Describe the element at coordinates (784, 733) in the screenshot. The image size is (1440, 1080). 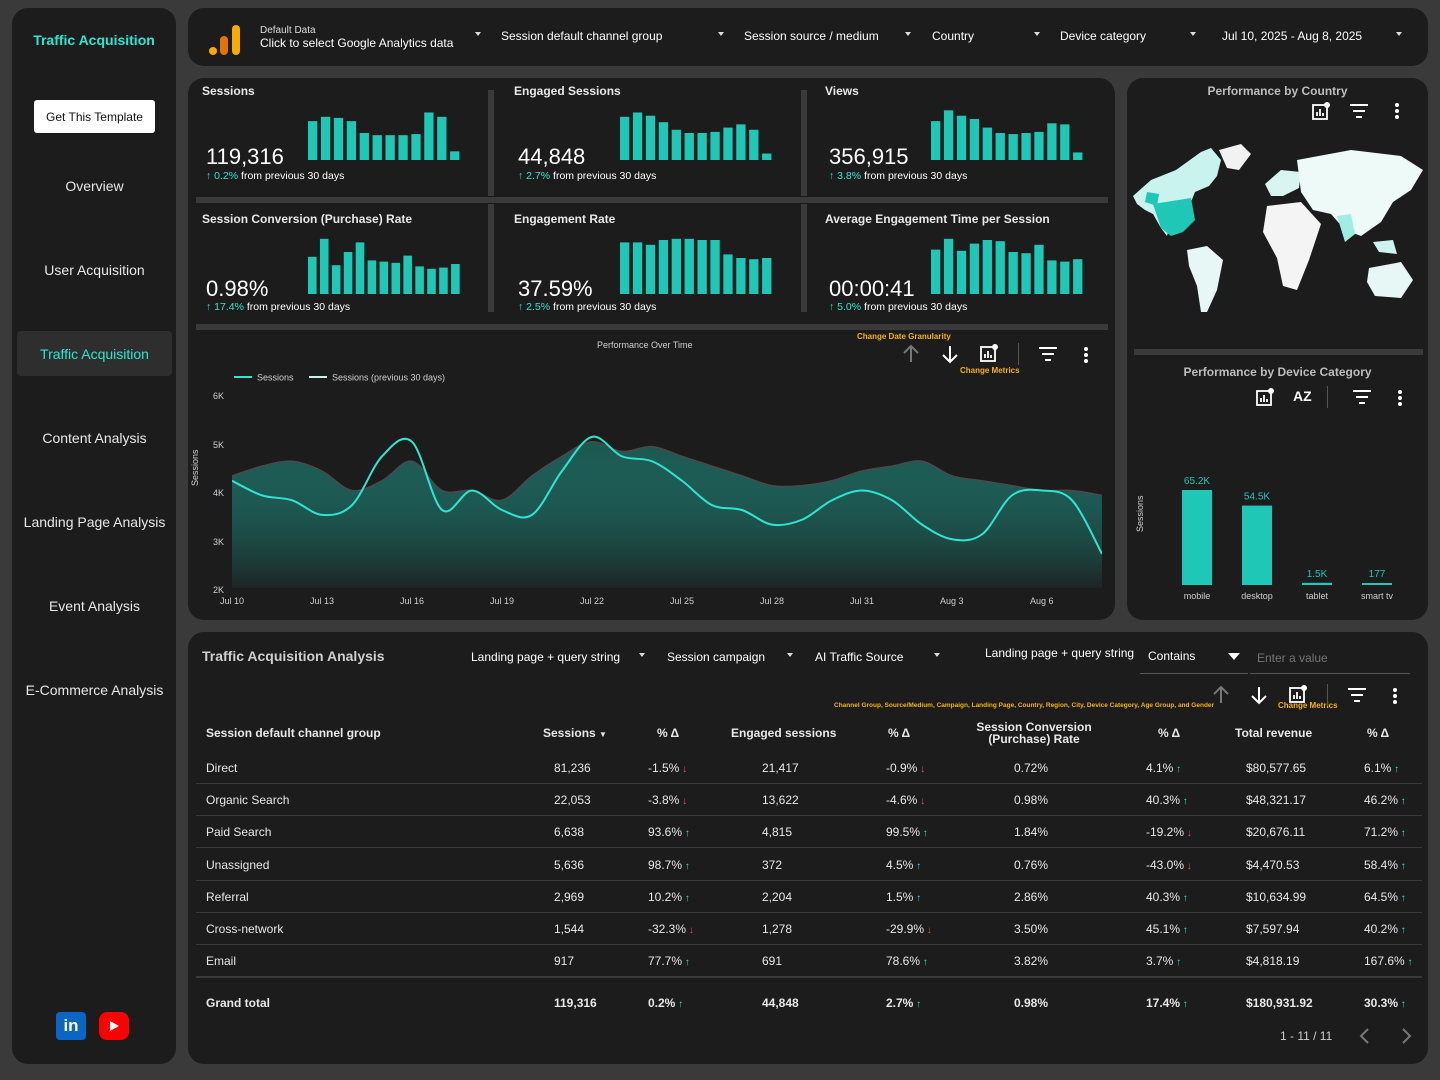
I see `col-header-engaged-sessions: Engaged sessions` at that location.